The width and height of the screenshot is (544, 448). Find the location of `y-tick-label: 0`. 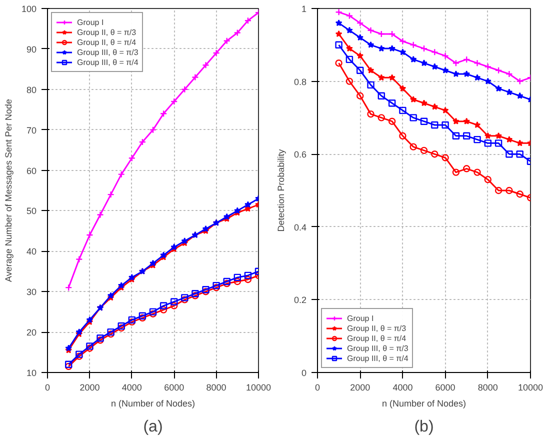

y-tick-label: 0 is located at coordinates (304, 373).